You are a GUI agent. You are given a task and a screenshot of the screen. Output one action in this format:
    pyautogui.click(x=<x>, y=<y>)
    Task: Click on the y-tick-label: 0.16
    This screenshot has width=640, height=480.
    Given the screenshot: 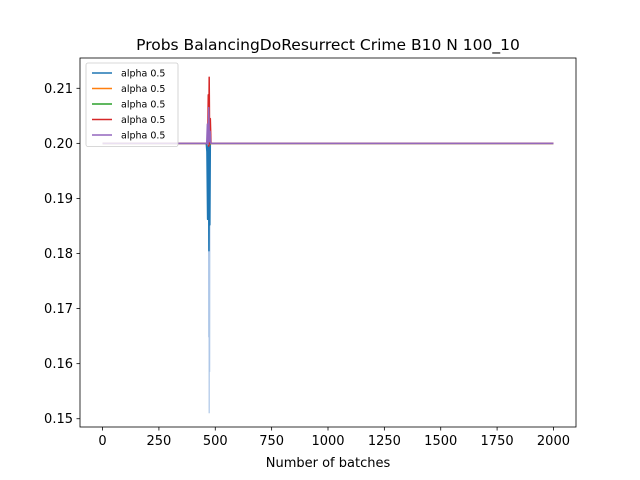 What is the action you would take?
    pyautogui.click(x=58, y=364)
    